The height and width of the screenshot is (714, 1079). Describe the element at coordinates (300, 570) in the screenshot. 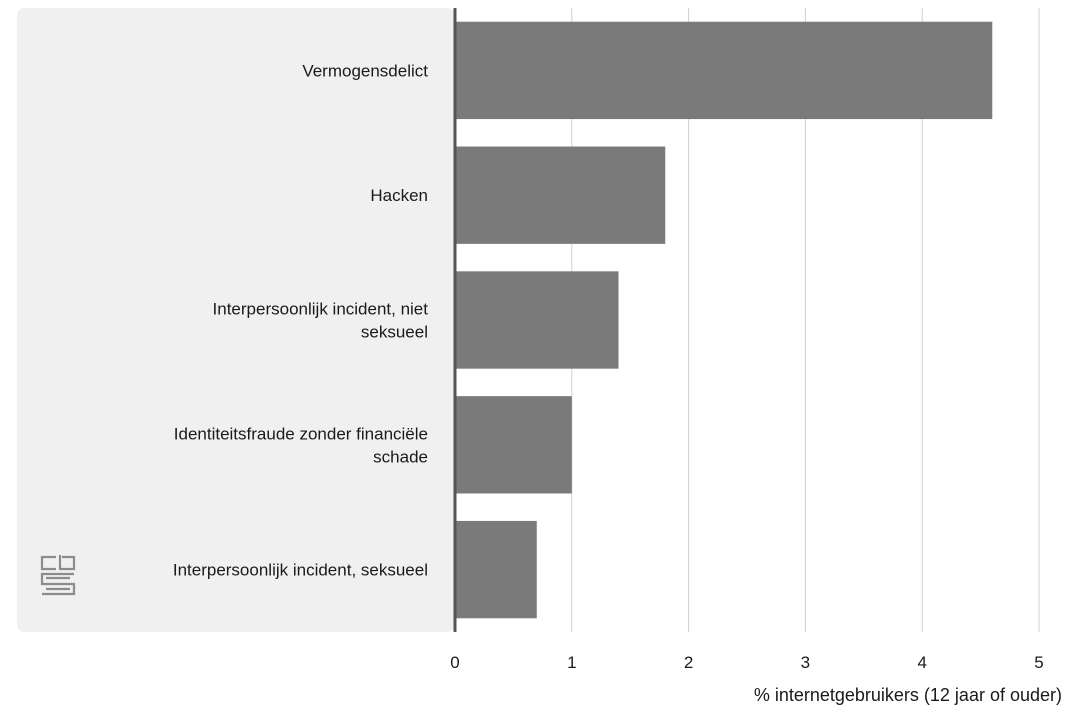

I see `category-label: Interpersoonlijk incident, seksueel` at that location.